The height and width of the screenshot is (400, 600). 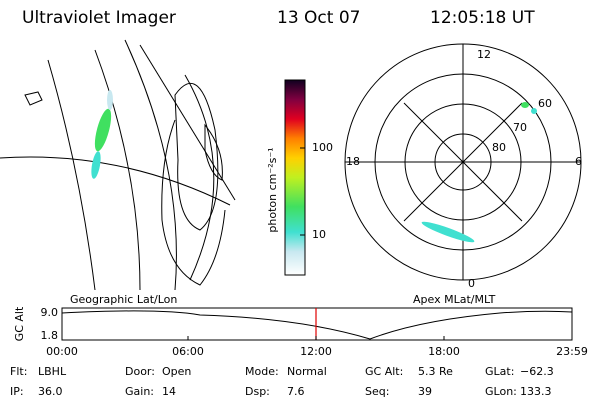 I want to click on timeline-y-tick: 9.0, so click(x=50, y=312).